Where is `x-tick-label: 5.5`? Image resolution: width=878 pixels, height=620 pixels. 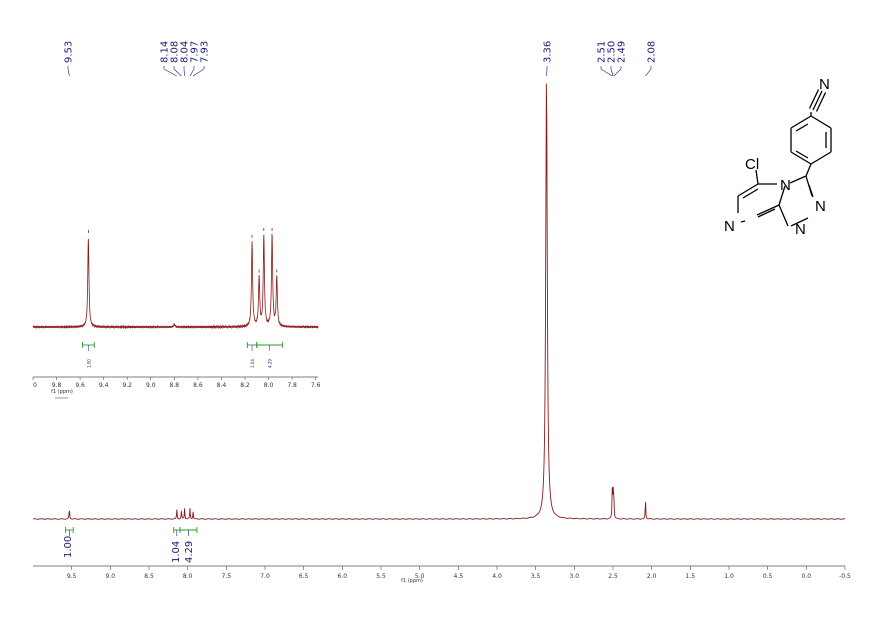 x-tick-label: 5.5 is located at coordinates (381, 576).